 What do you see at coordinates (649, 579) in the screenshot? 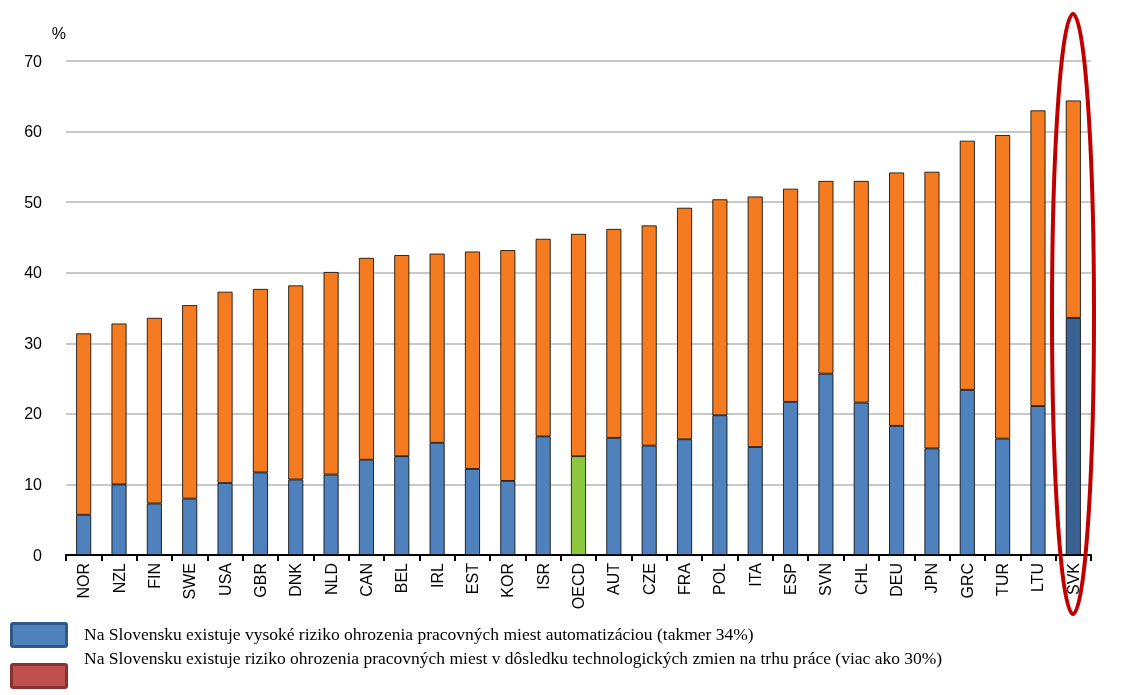
I see `x-tick-label: CZE` at bounding box center [649, 579].